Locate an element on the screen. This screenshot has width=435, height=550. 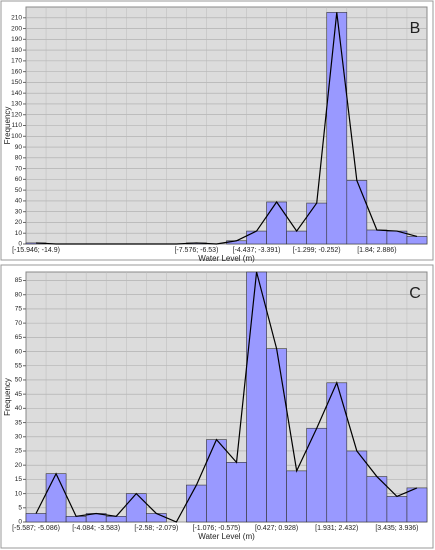
y-tick-label: 5 is located at coordinates (20, 508).